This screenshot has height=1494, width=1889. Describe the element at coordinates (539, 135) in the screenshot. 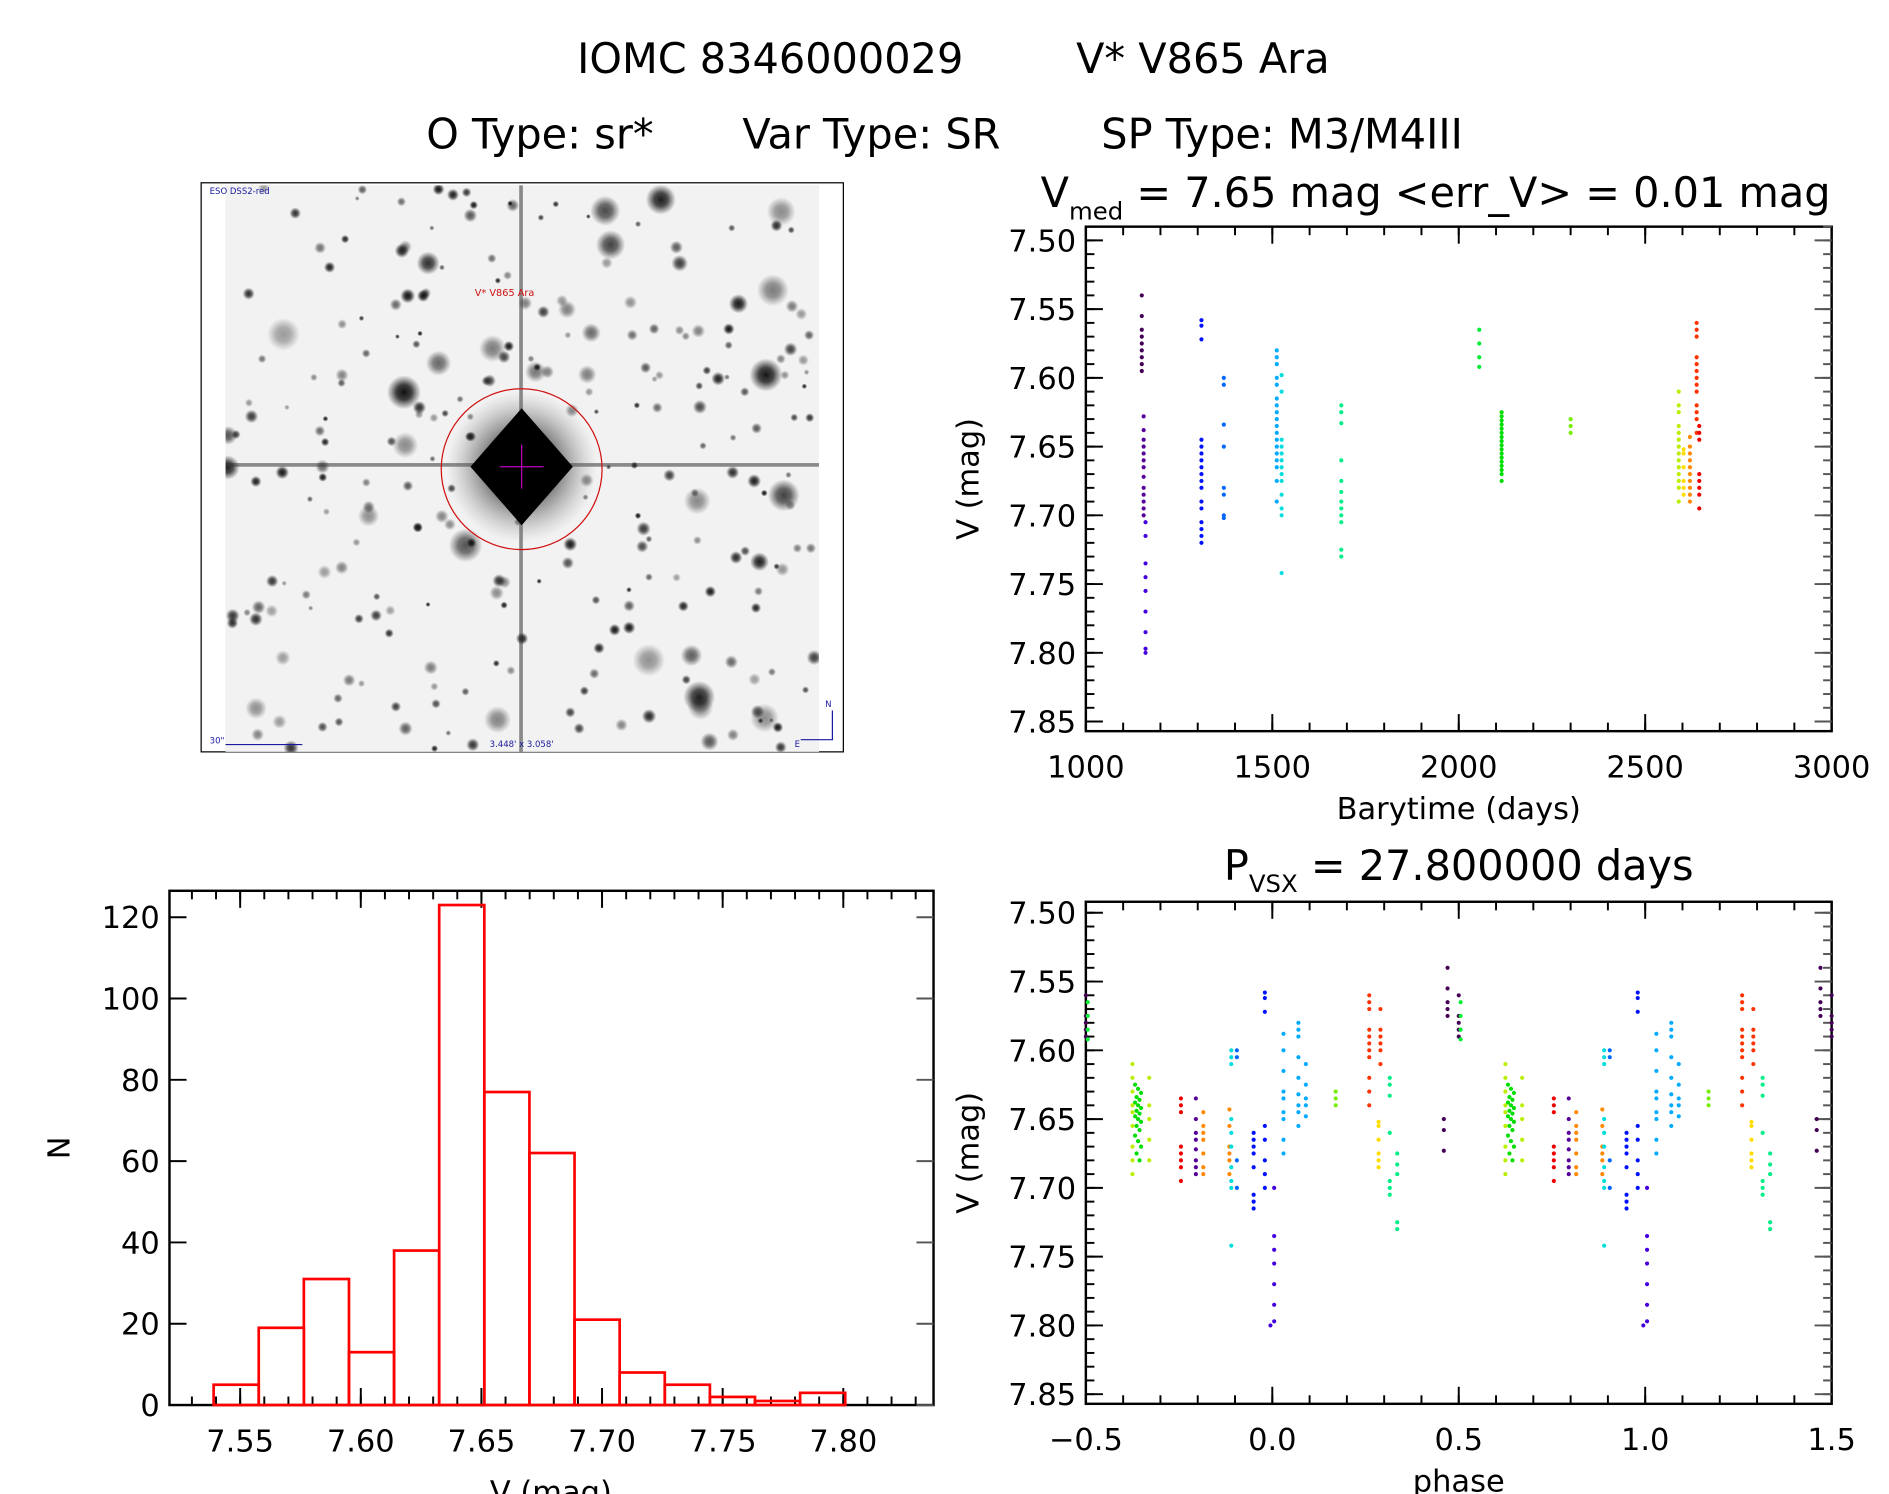

I see `object-type: O Type: sr*` at that location.